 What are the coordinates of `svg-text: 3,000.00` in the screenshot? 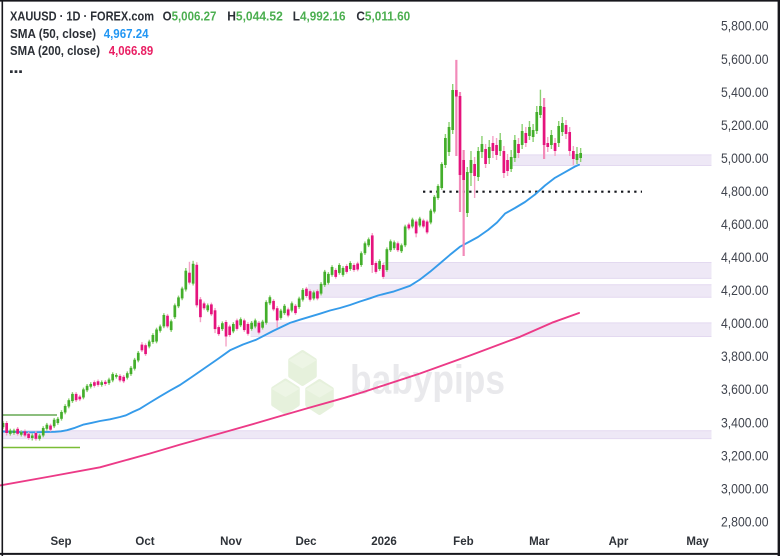 It's located at (745, 488).